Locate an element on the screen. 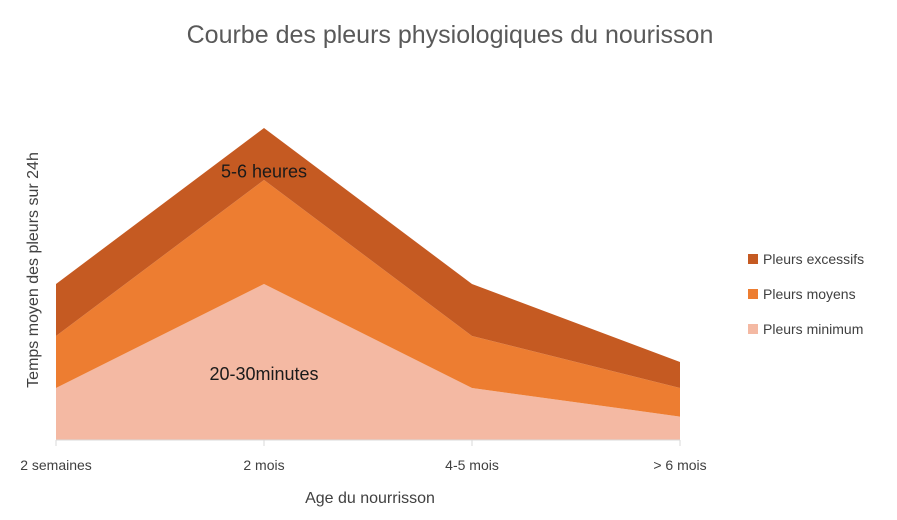  legend-label: Pleurs moyens is located at coordinates (809, 294).